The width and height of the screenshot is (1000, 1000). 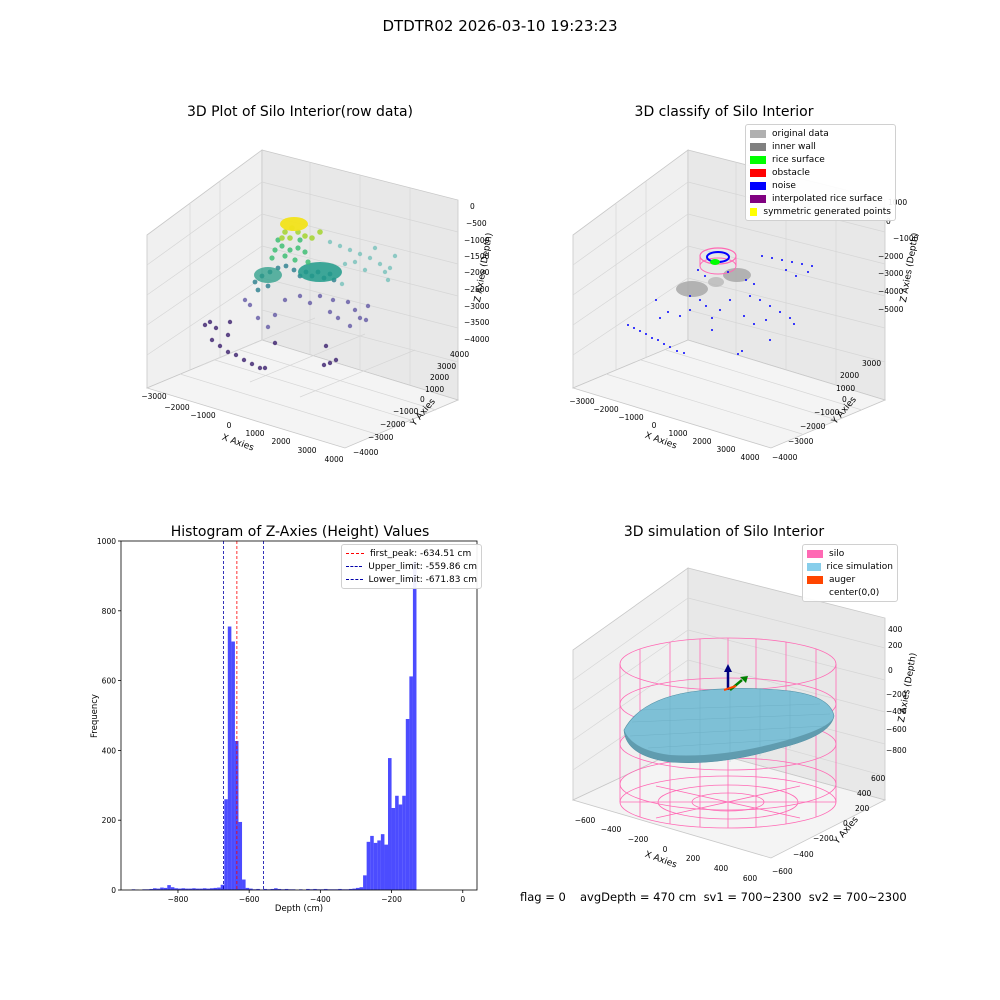 What do you see at coordinates (794, 146) in the screenshot?
I see `plot2-legend-label: inner wall` at bounding box center [794, 146].